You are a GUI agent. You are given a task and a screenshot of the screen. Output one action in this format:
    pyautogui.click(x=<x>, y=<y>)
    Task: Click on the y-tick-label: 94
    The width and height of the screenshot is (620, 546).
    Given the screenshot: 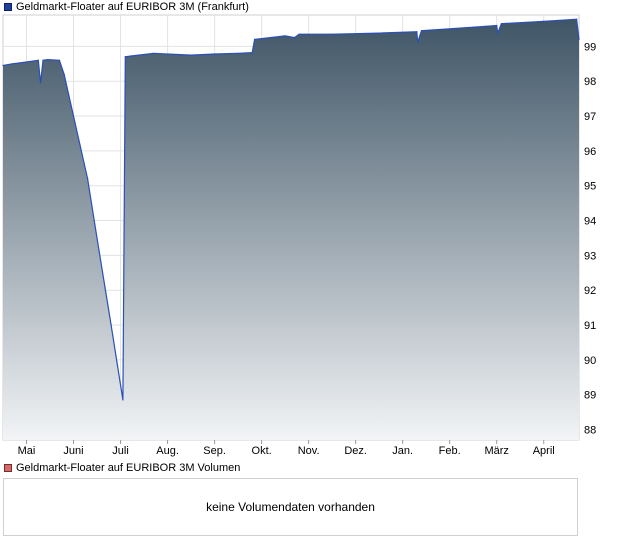 What is the action you would take?
    pyautogui.click(x=590, y=222)
    